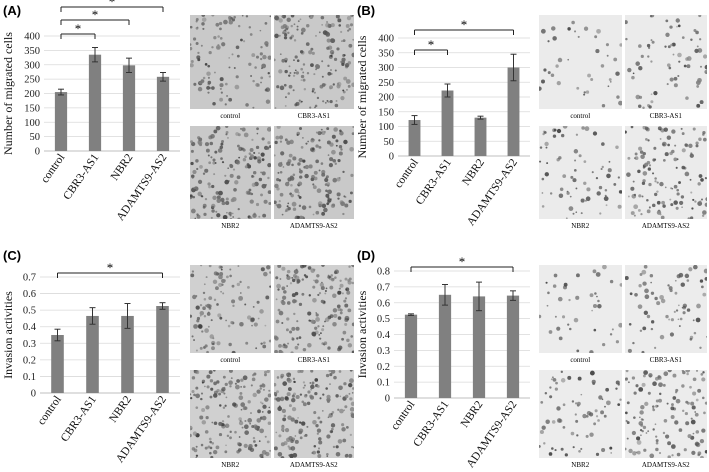 Image resolution: width=709 pixels, height=472 pixels. Describe the element at coordinates (386, 98) in the screenshot. I see `y-tick-label: 200` at that location.